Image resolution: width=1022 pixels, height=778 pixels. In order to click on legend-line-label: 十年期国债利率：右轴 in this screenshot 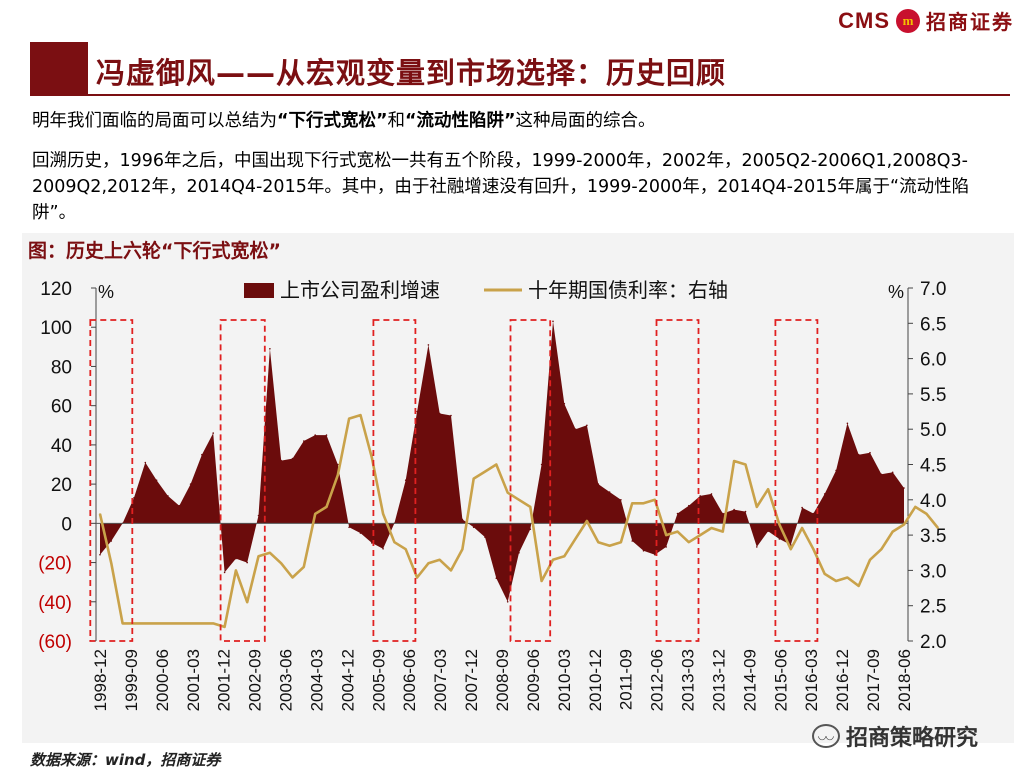, I will do `click(628, 290)`.